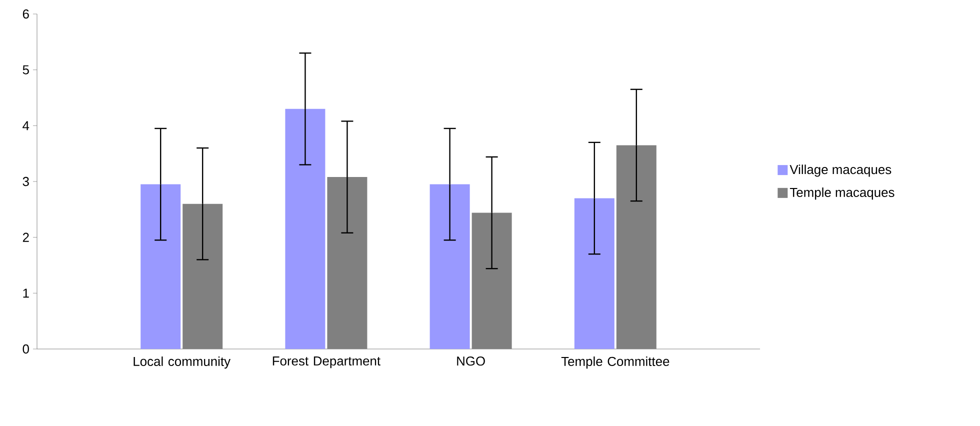  What do you see at coordinates (25, 14) in the screenshot?
I see `y-tick-label: 6` at bounding box center [25, 14].